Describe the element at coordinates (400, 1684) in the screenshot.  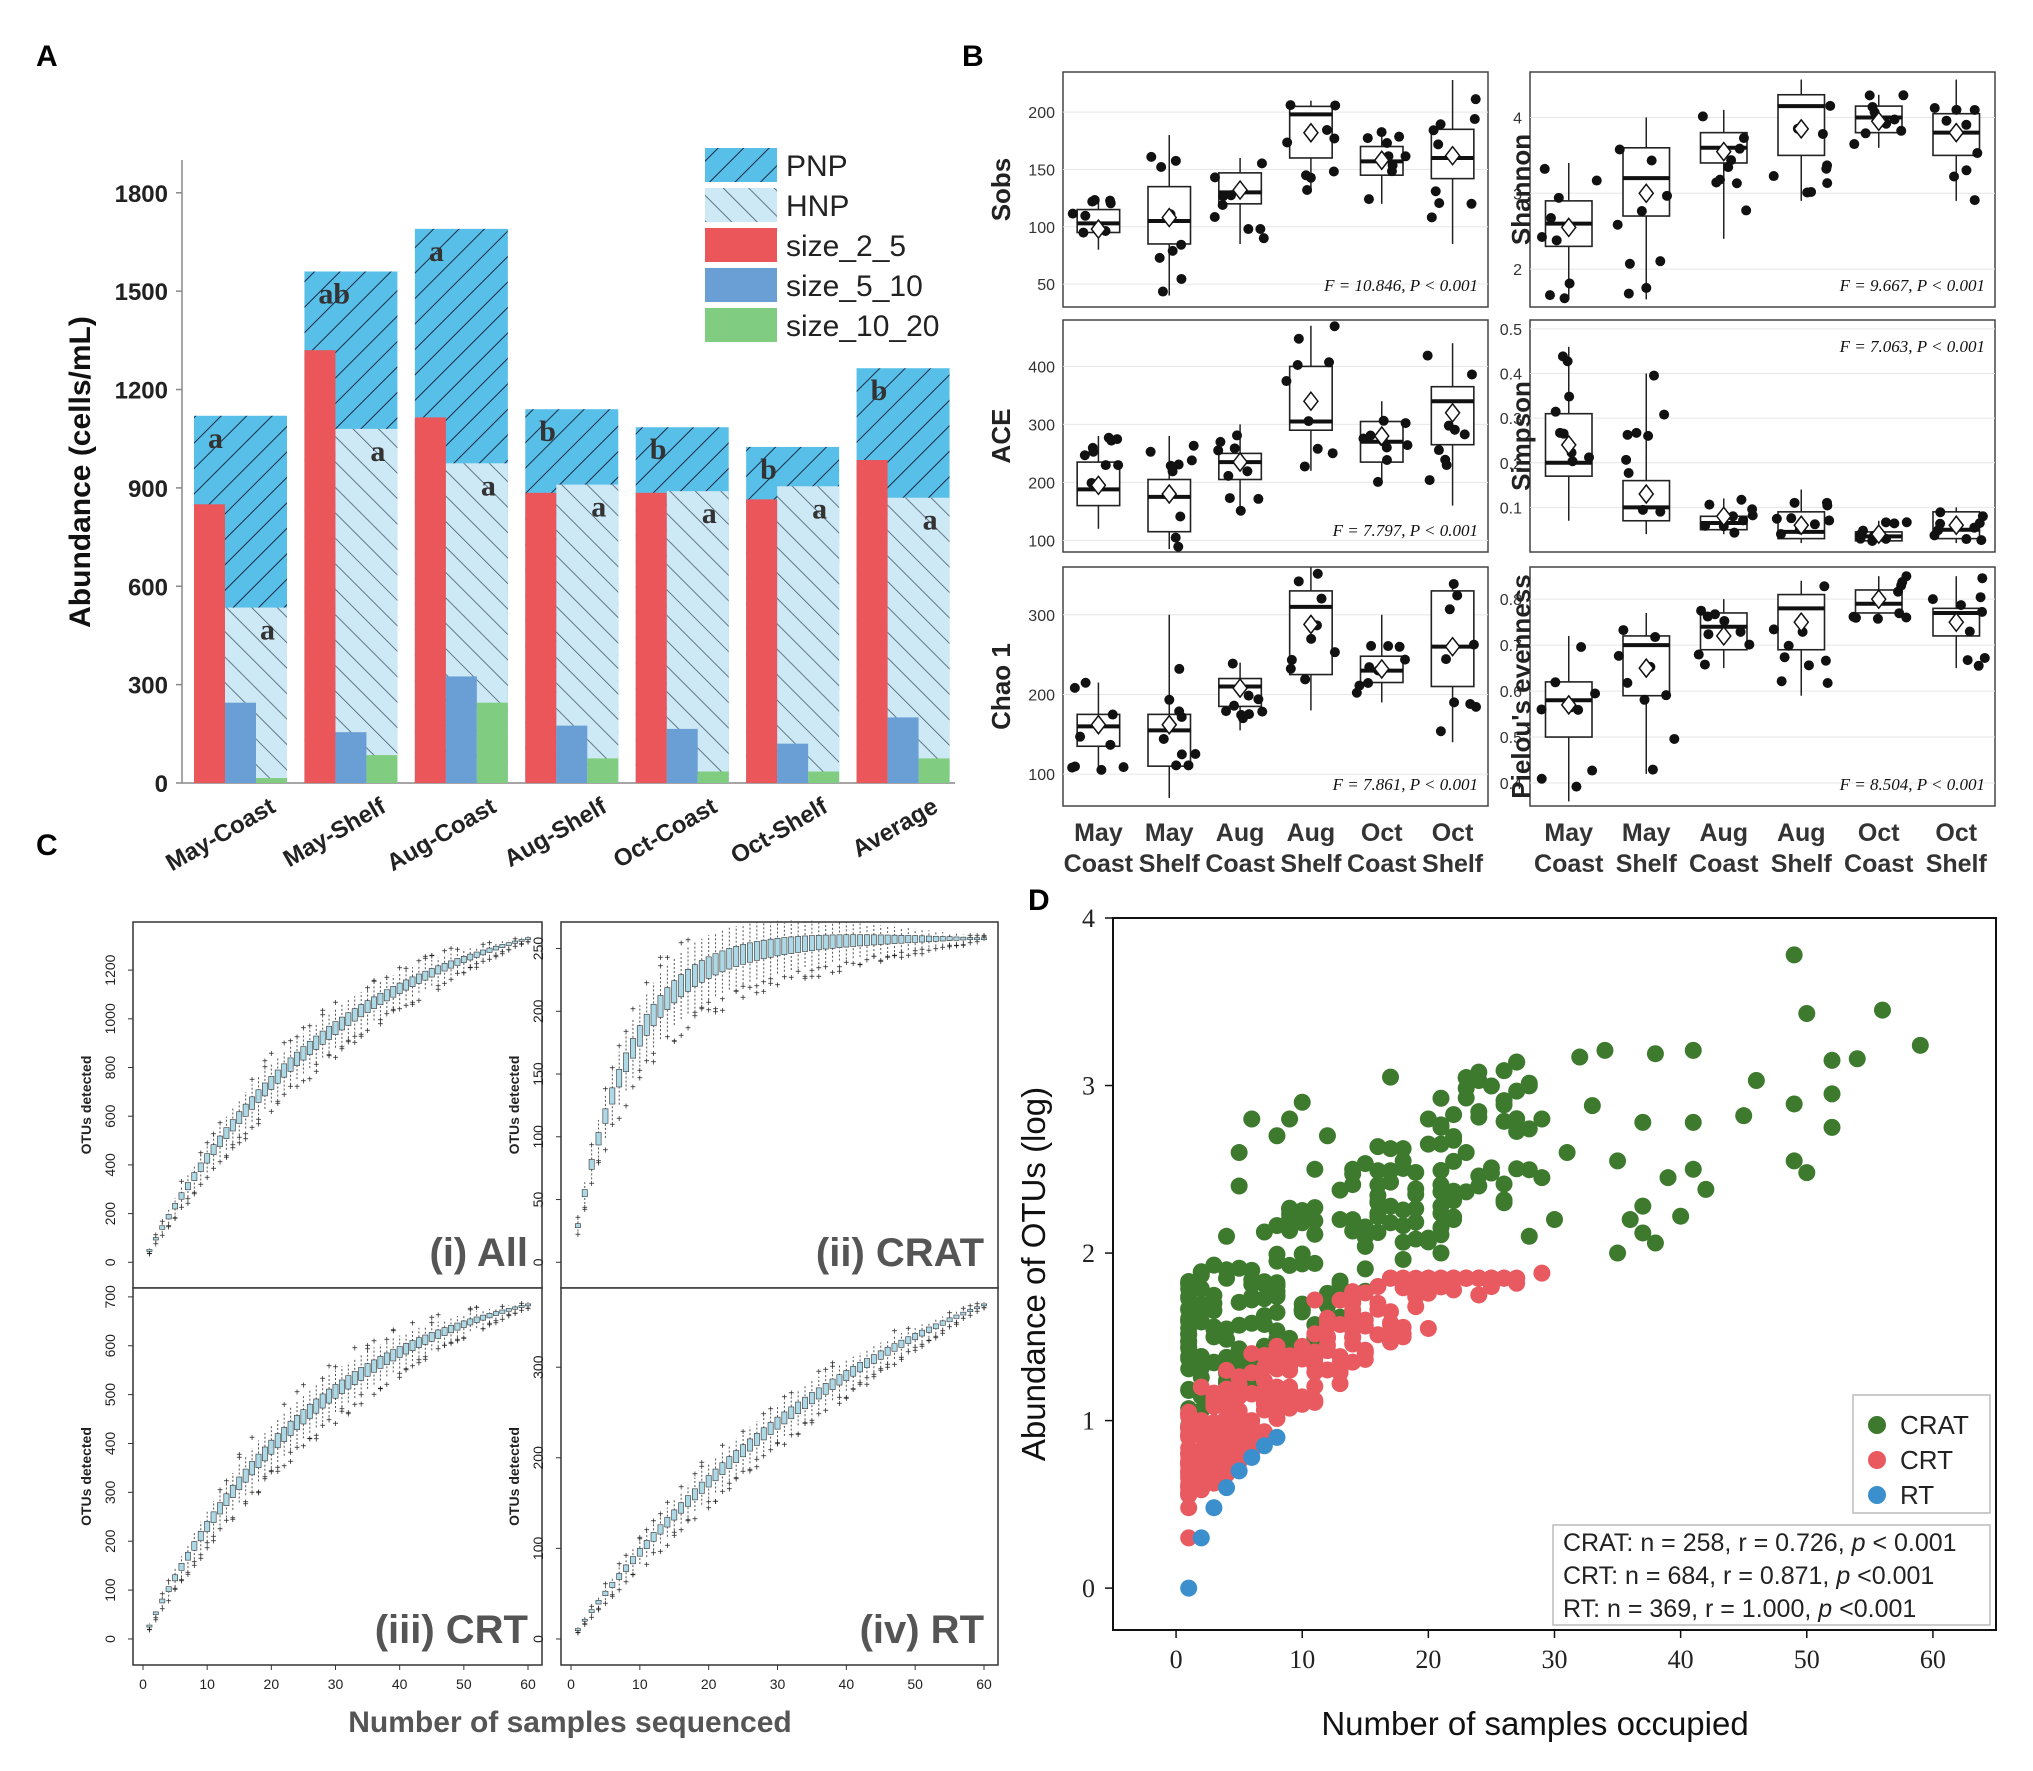
I see `x-tick-label: 40` at that location.